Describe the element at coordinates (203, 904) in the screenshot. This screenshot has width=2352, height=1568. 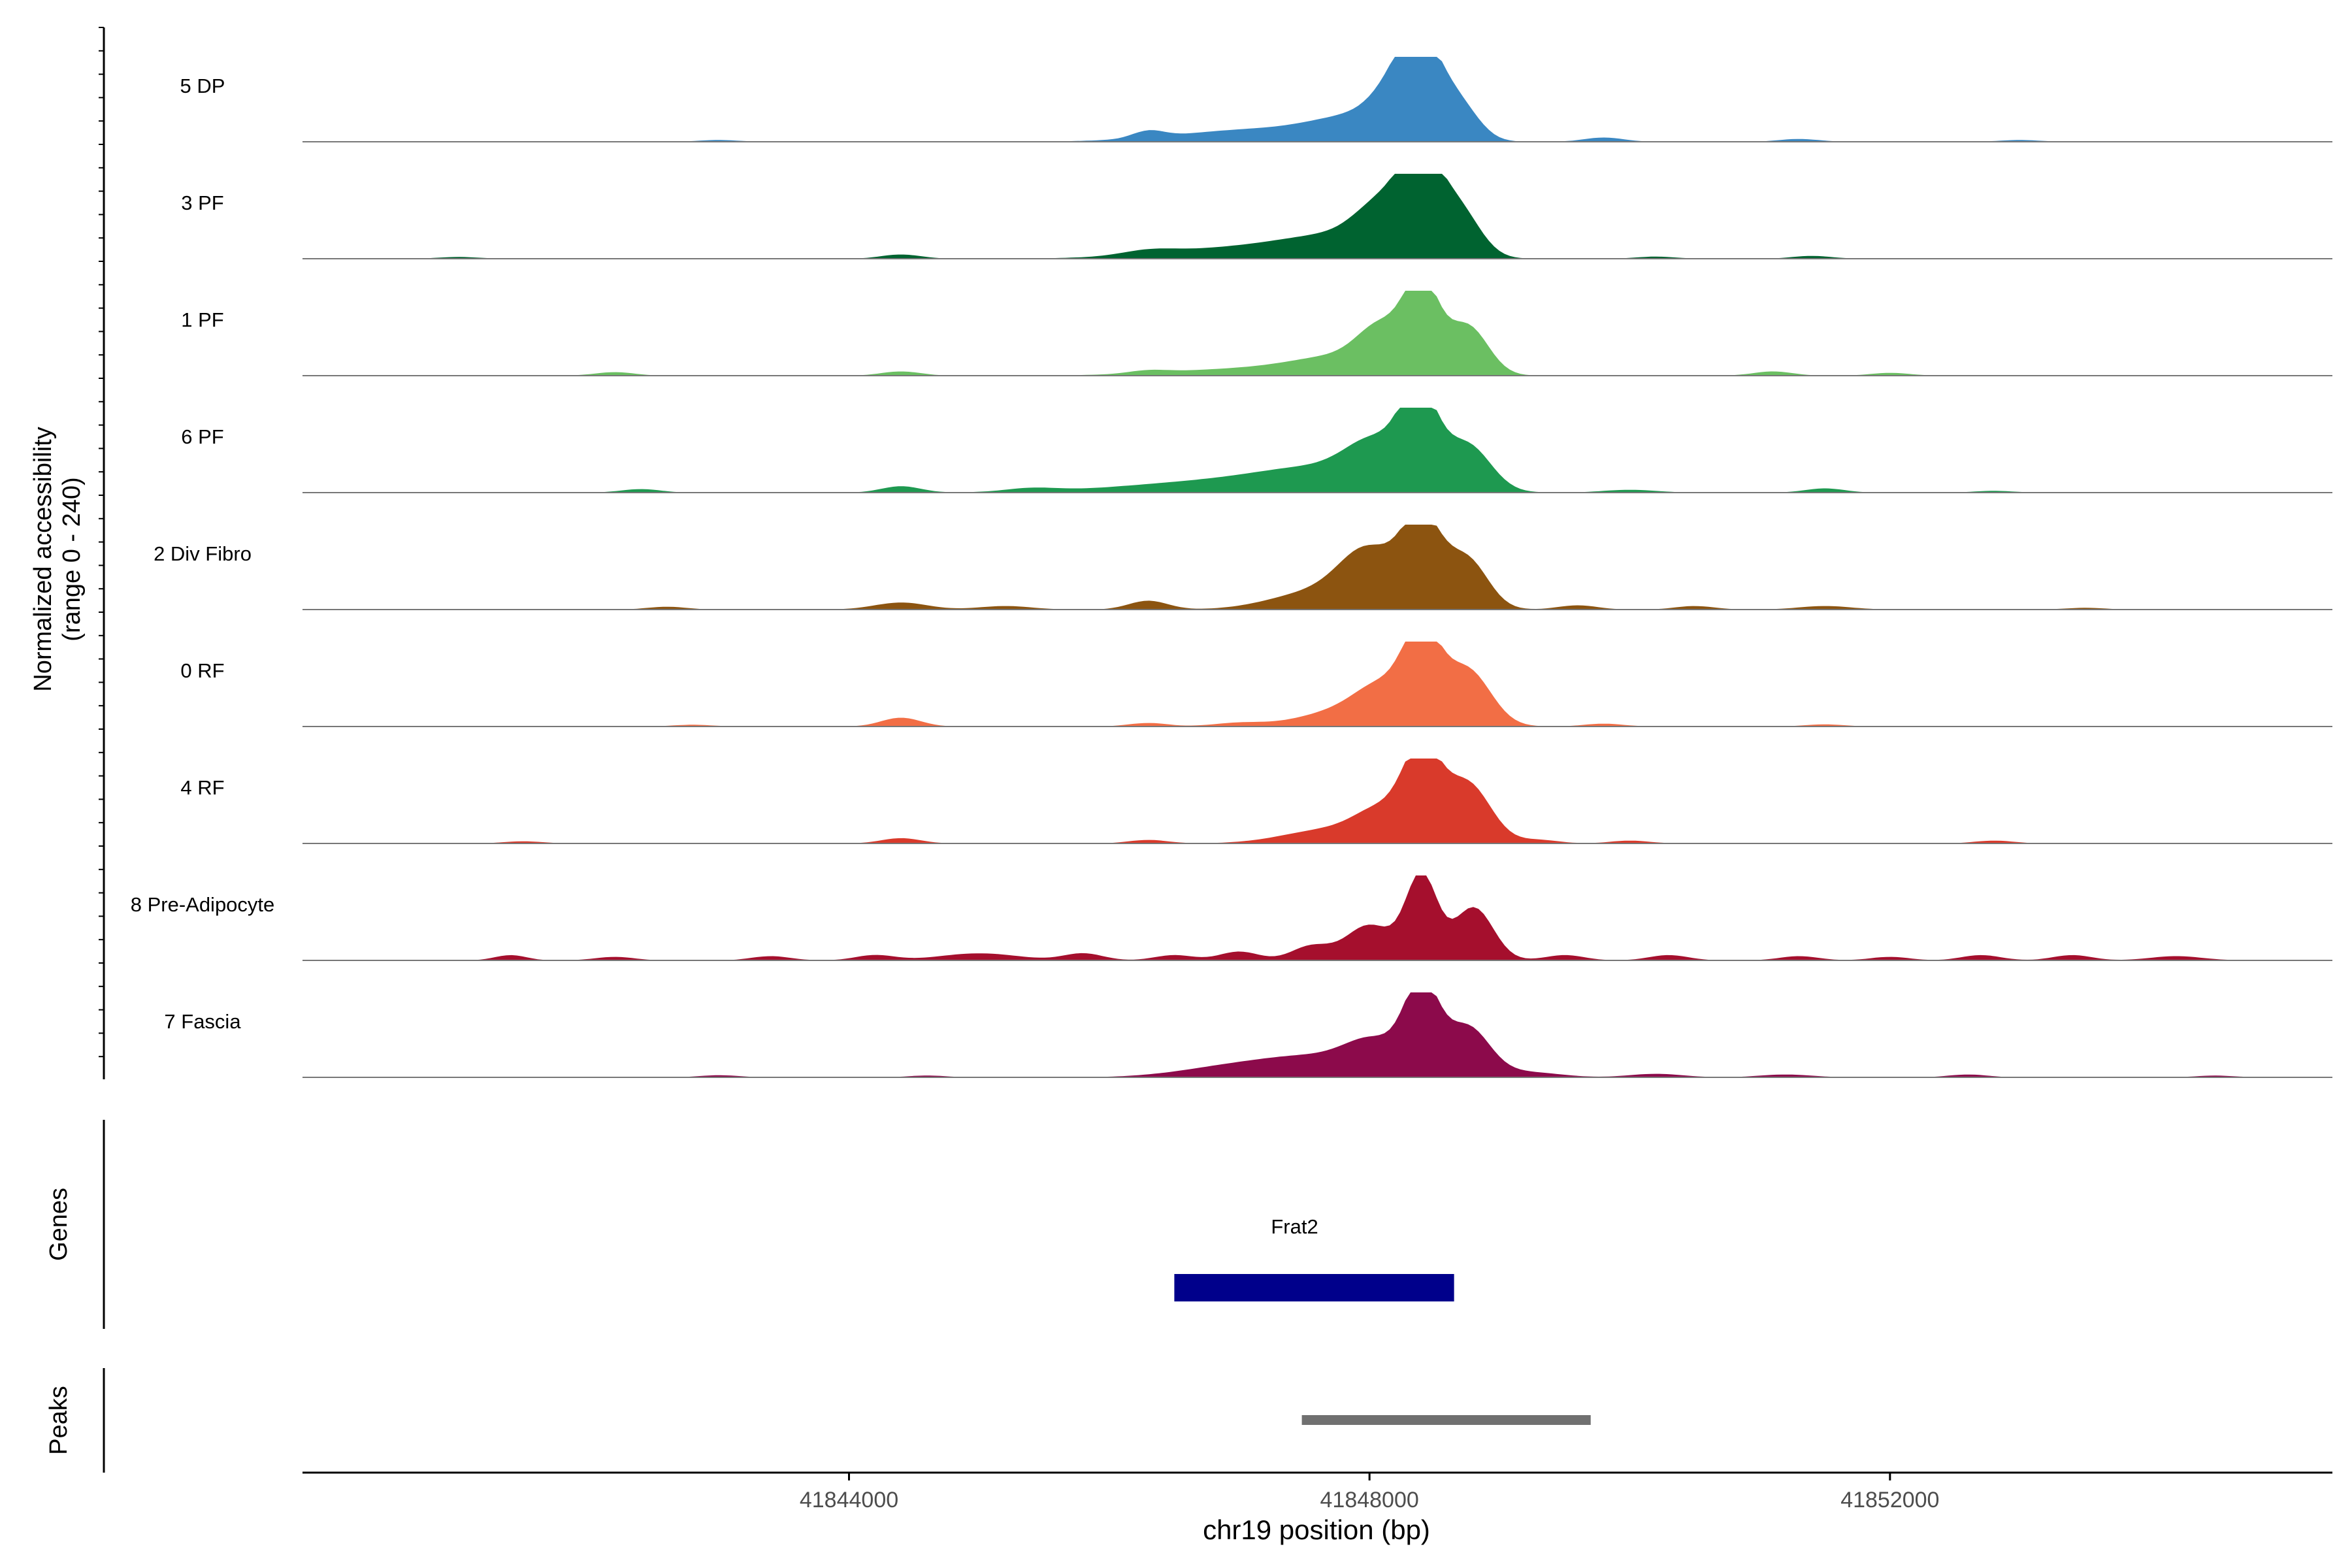
I see `track-label: 8 Pre-Adipocyte` at that location.